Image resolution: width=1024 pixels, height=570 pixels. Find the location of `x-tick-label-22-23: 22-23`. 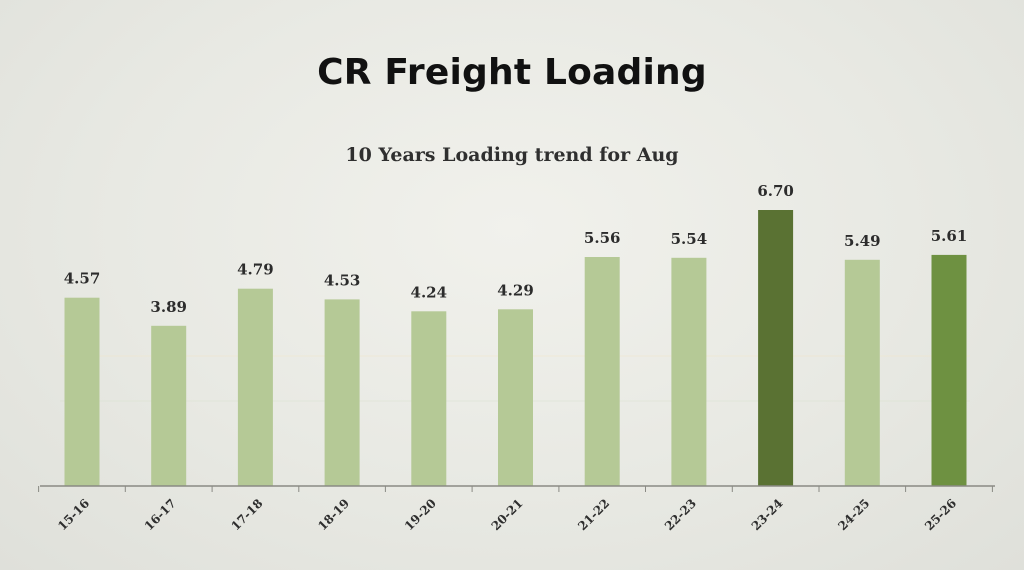

x-tick-label-22-23: 22-23 is located at coordinates (680, 514).